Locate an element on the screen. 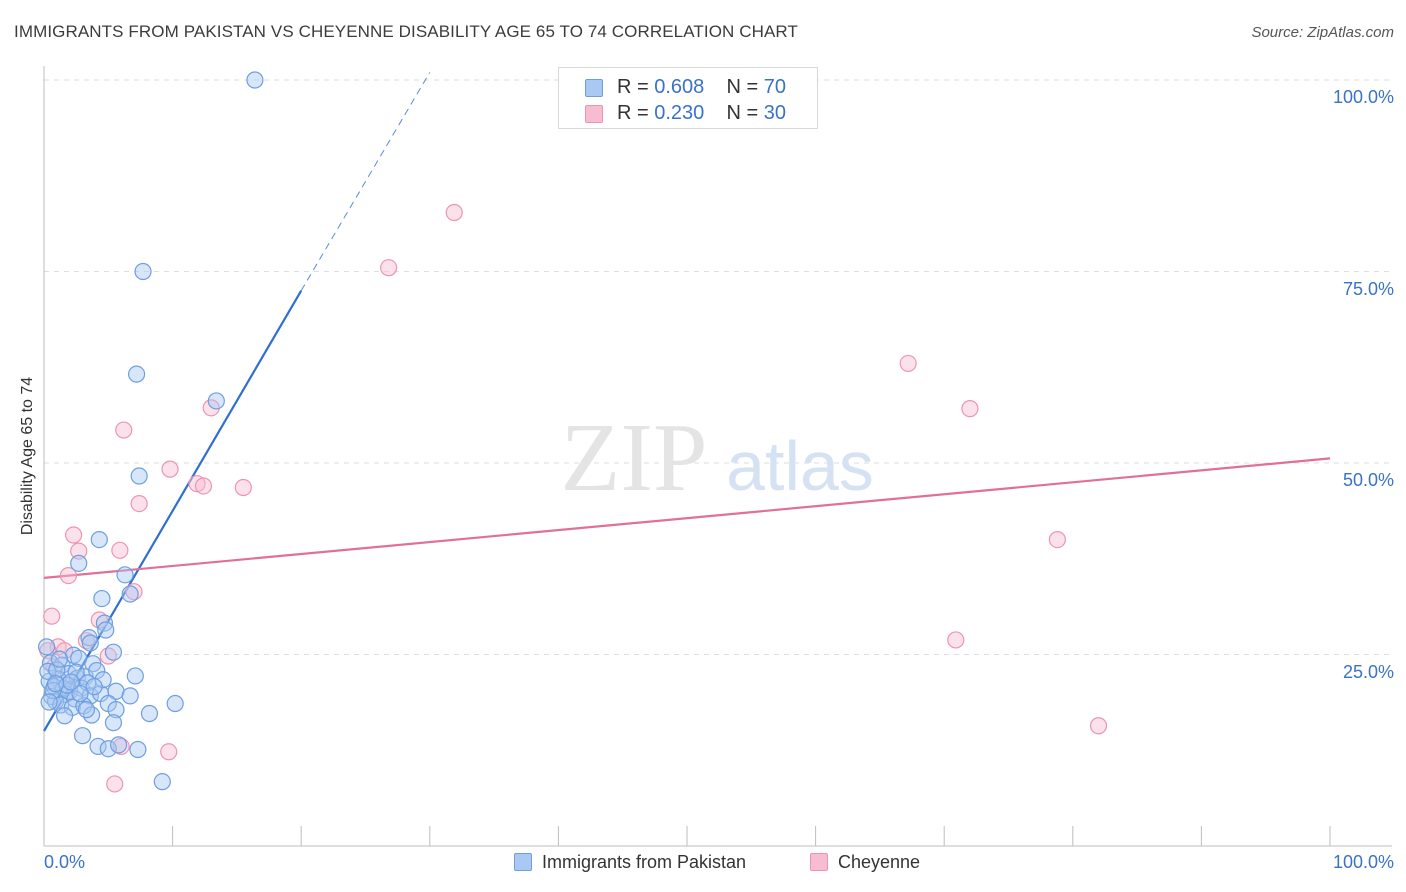  source-label: Source: ZipAtlas.com is located at coordinates (1322, 32).